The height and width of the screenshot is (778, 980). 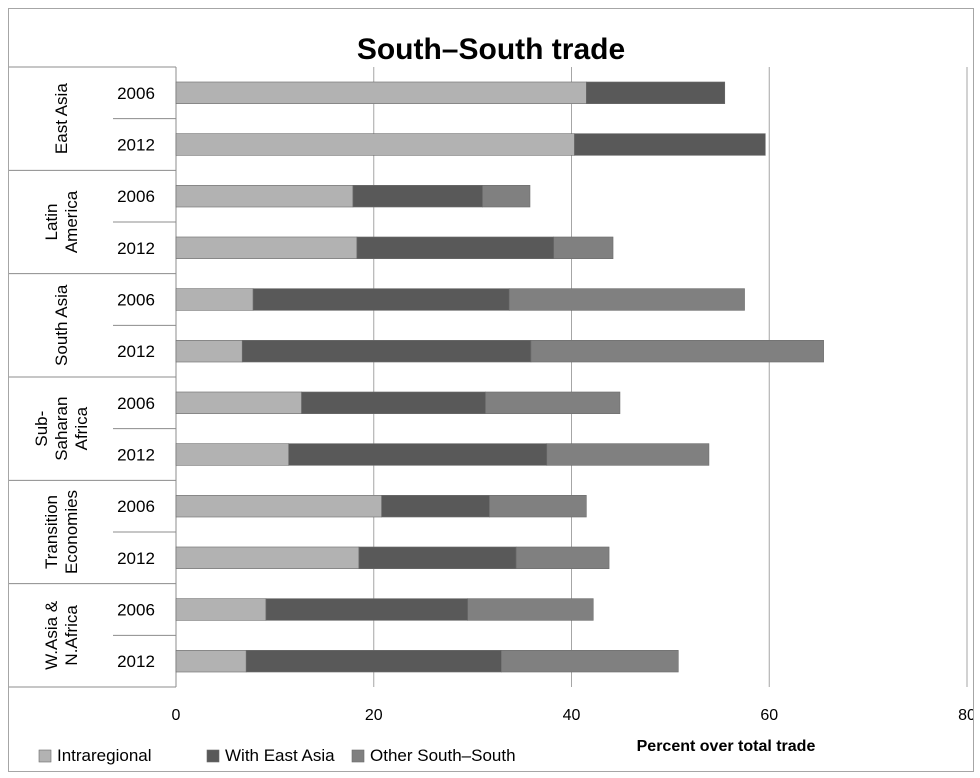 I want to click on group-label: TransitionEconomies, so click(x=61, y=532).